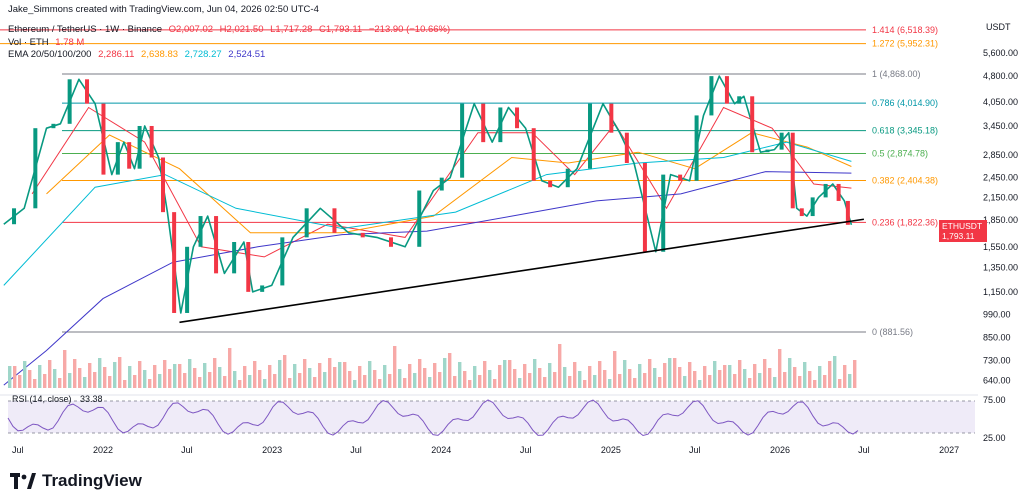  Describe the element at coordinates (896, 74) in the screenshot. I see `fib-level-label: 1 (4,868.00)` at that location.